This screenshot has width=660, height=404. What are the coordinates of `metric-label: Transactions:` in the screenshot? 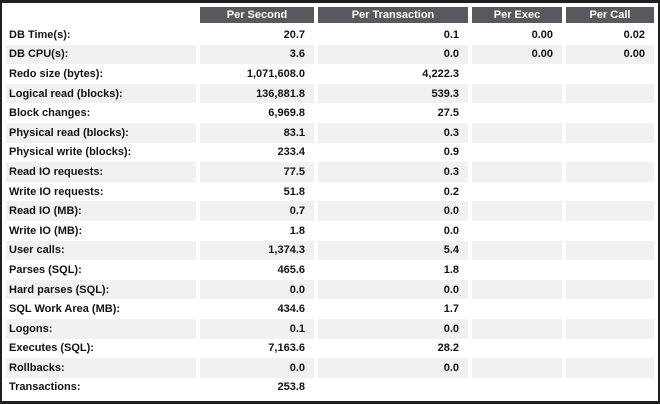 It's located at (101, 387).